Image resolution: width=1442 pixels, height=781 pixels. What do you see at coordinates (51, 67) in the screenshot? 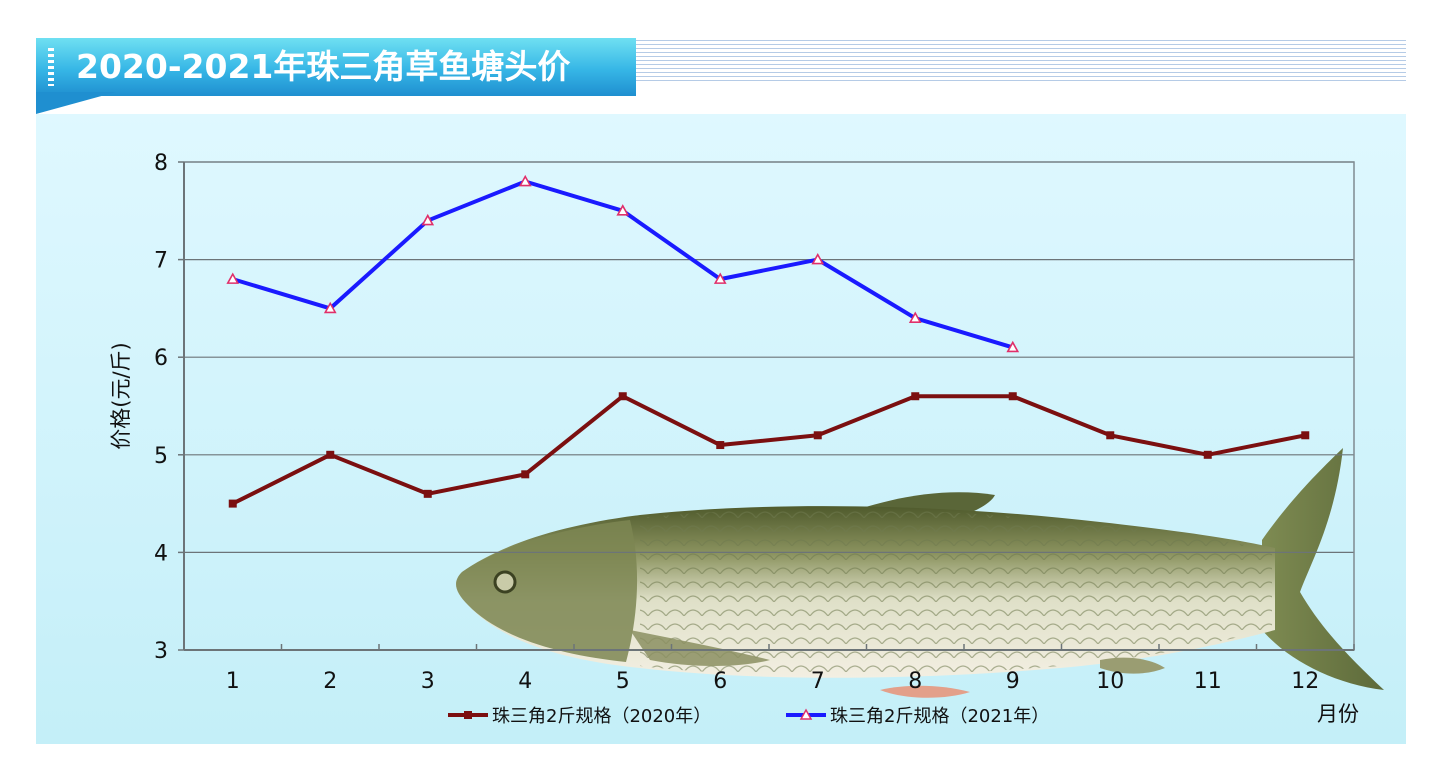
I see `title-dots-decoration` at bounding box center [51, 67].